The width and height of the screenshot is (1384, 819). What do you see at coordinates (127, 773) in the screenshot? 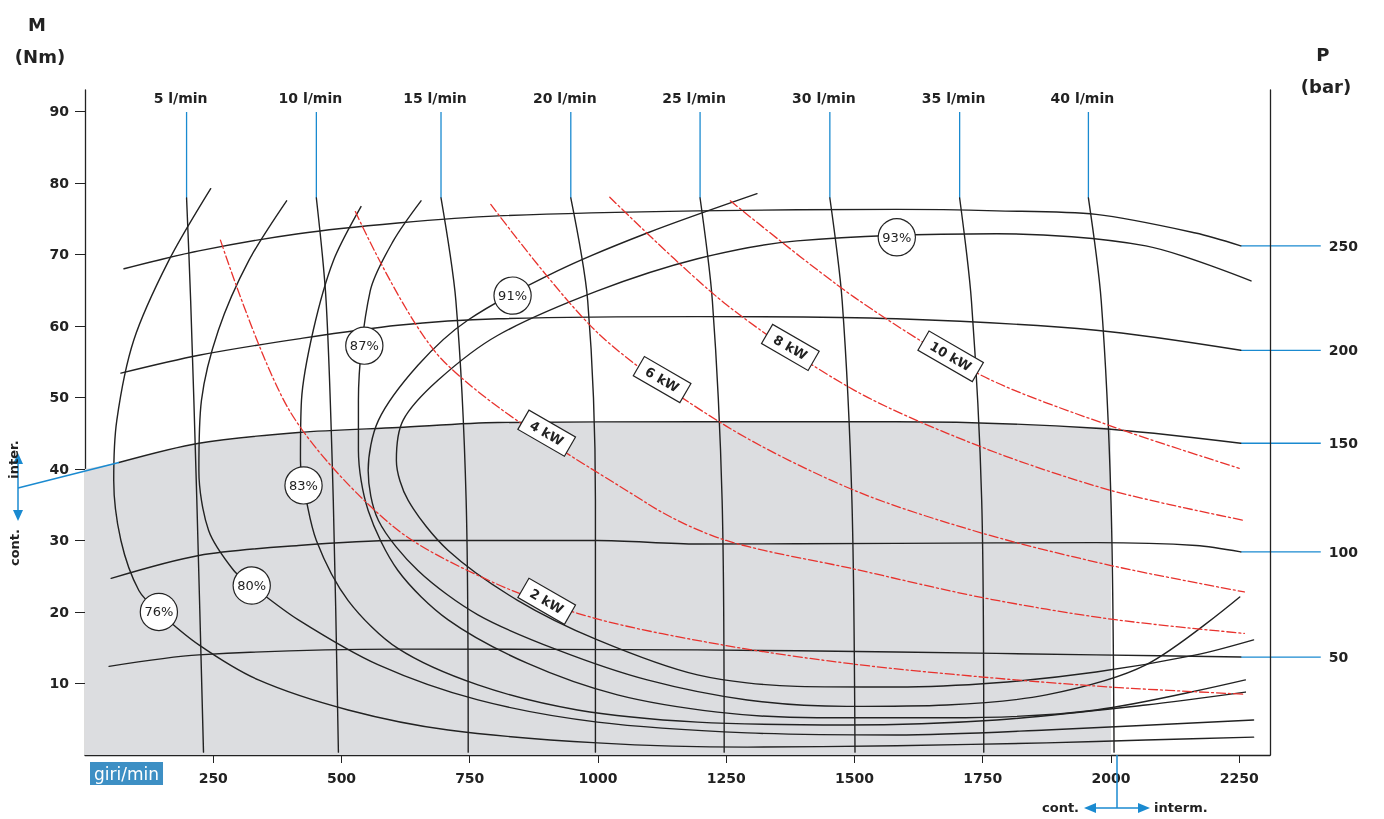
I see `x-axis-title: giri/min` at bounding box center [127, 773].